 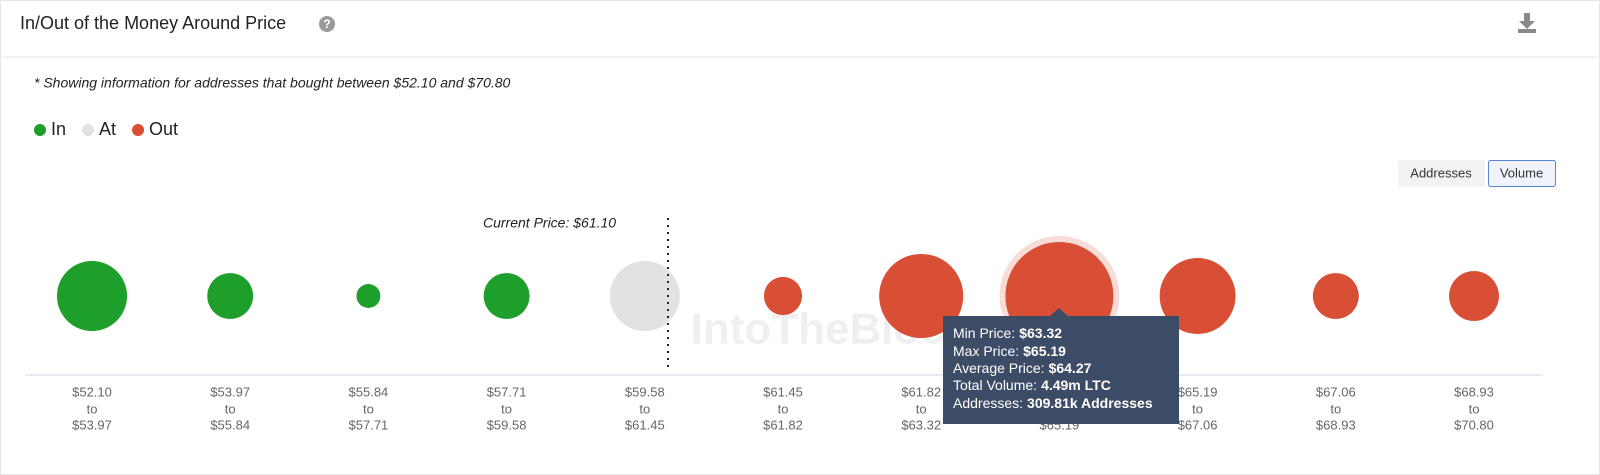 I want to click on download-icon, so click(x=1527, y=23).